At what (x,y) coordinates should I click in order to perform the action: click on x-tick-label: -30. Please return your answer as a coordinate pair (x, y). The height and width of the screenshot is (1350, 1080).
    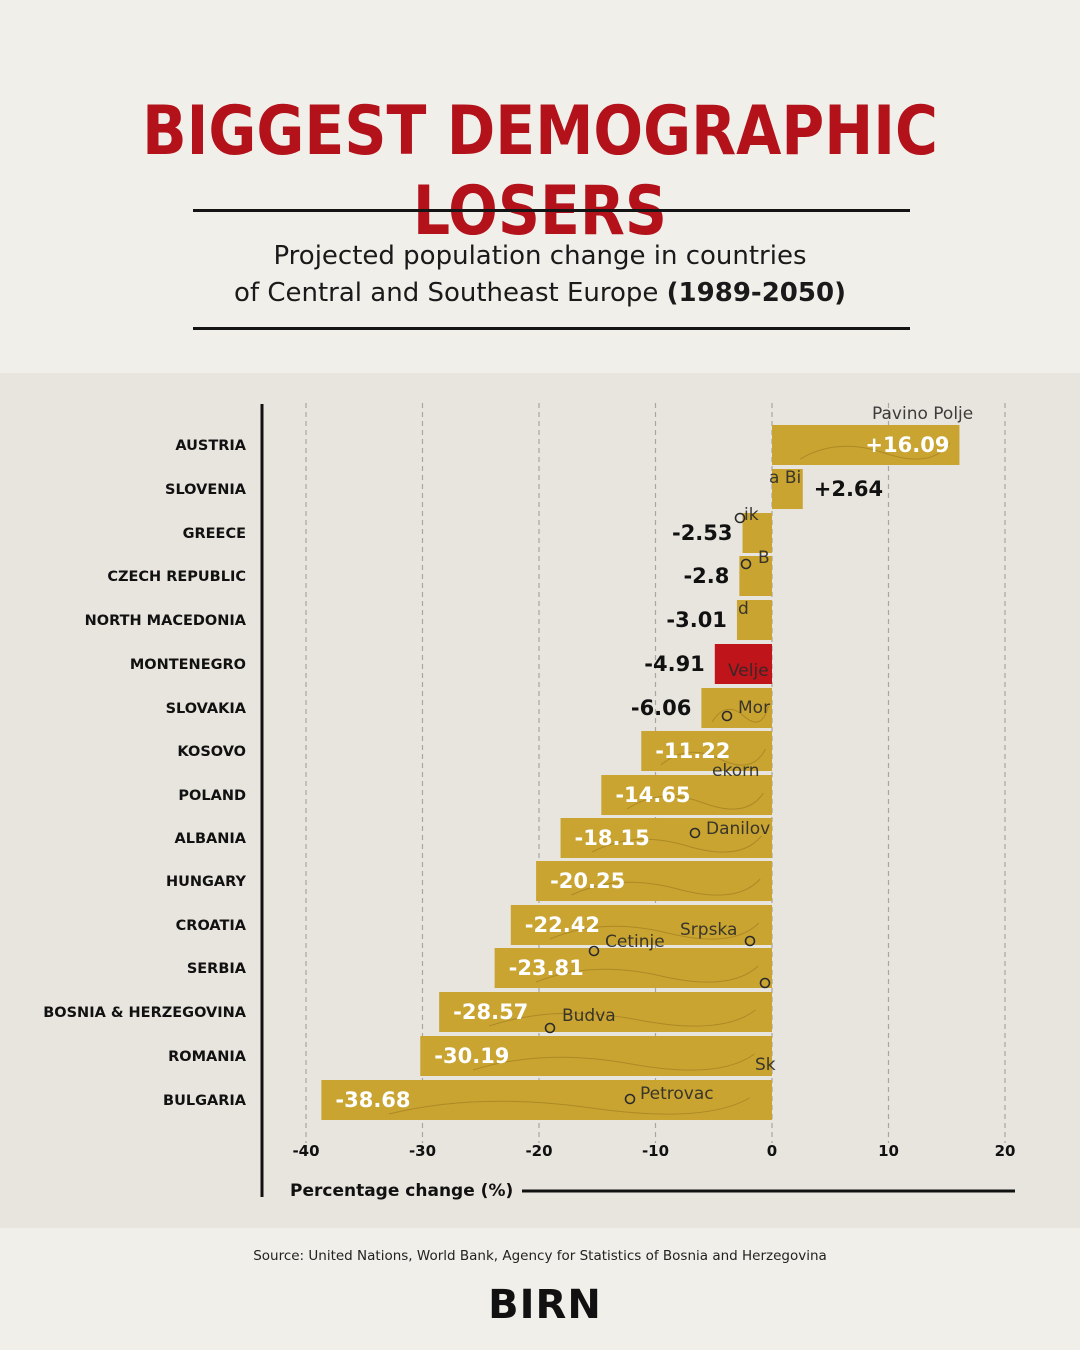
    Looking at the image, I should click on (422, 1151).